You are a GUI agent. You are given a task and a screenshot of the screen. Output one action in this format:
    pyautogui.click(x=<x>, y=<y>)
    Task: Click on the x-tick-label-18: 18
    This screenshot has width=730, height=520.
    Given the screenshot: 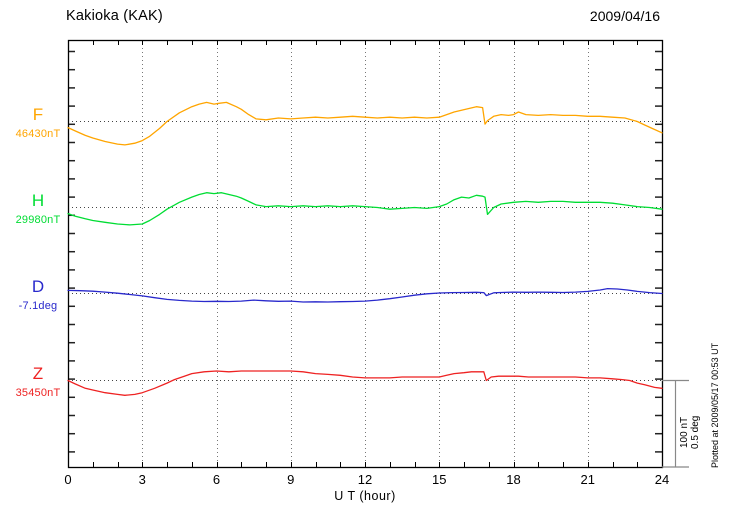 What is the action you would take?
    pyautogui.click(x=513, y=479)
    